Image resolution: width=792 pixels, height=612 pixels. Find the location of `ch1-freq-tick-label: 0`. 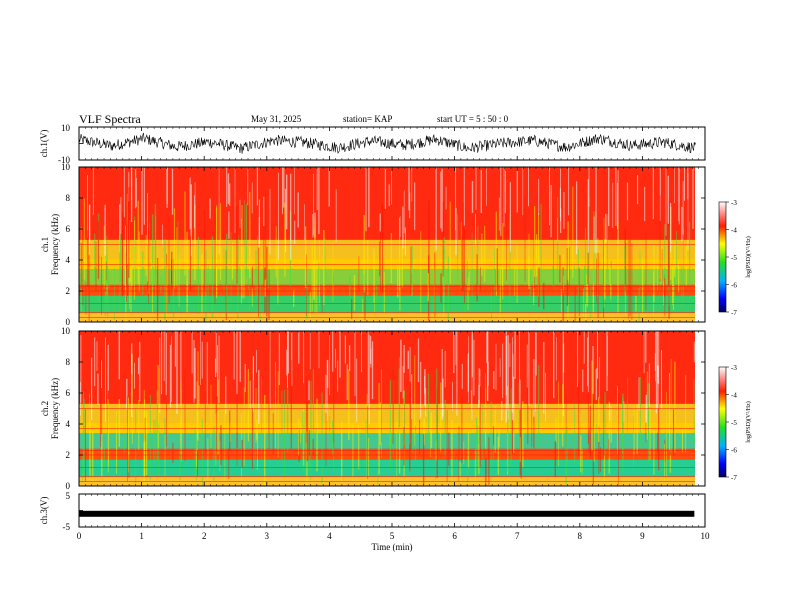

ch1-freq-tick-label: 0 is located at coordinates (68, 322).